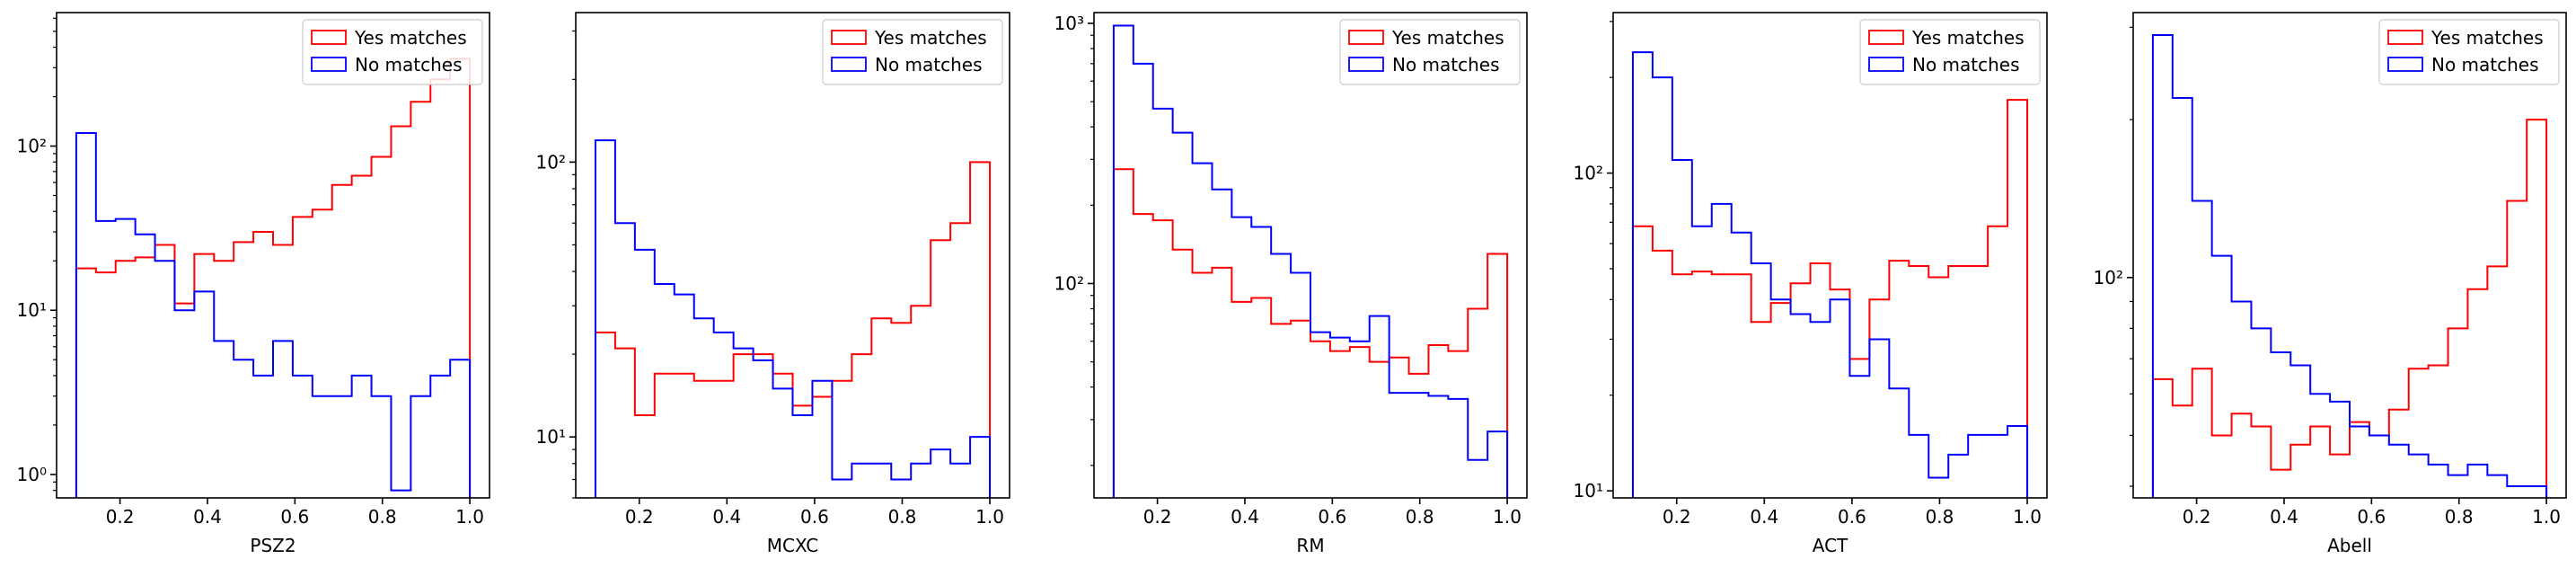 The image size is (2576, 568). Describe the element at coordinates (273, 545) in the screenshot. I see `x-axis-label: PSZ2` at that location.